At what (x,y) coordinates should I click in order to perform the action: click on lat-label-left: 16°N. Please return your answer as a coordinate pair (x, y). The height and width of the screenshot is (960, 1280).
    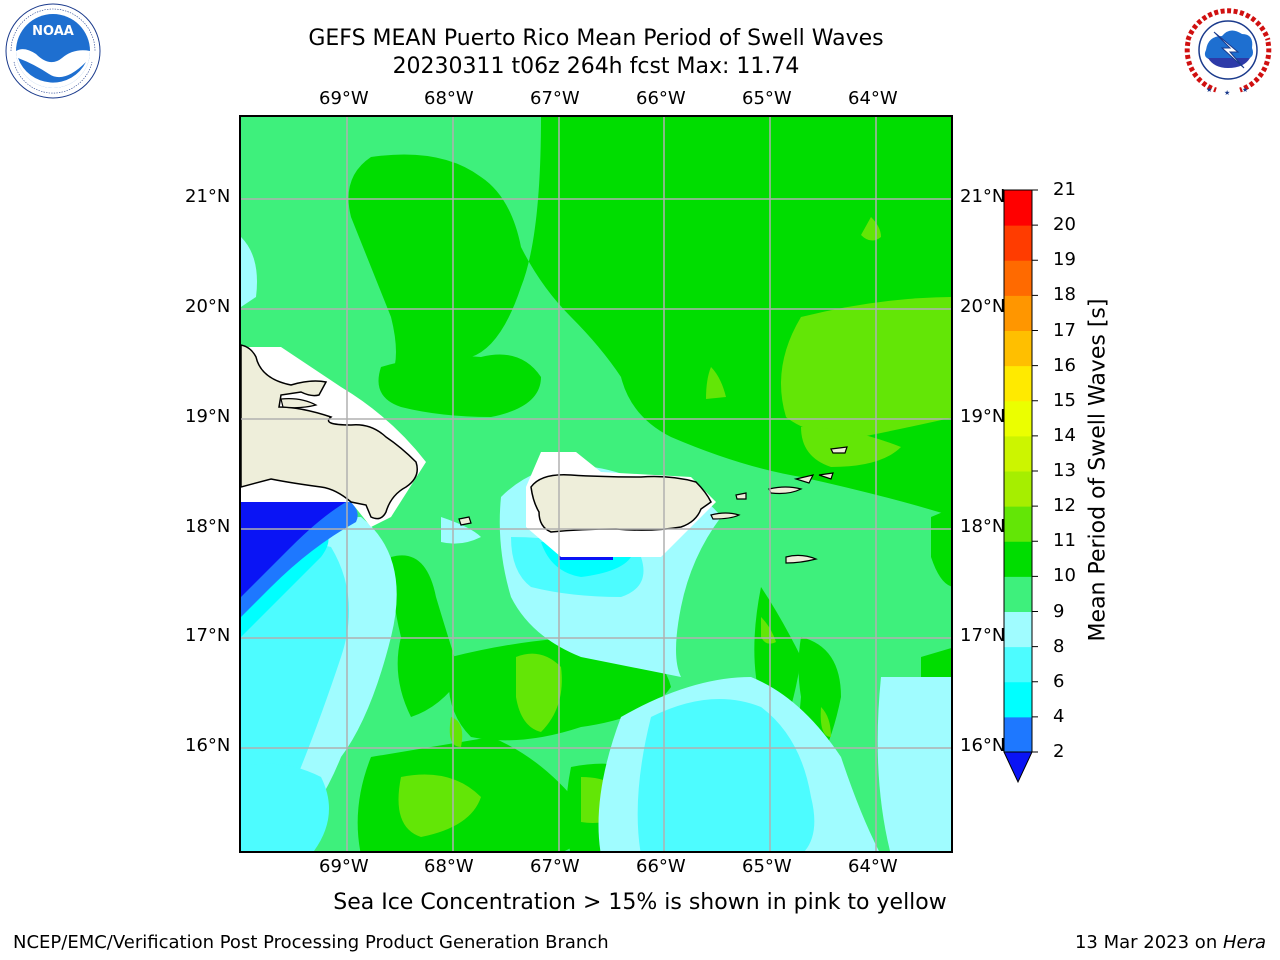
    Looking at the image, I should click on (208, 745).